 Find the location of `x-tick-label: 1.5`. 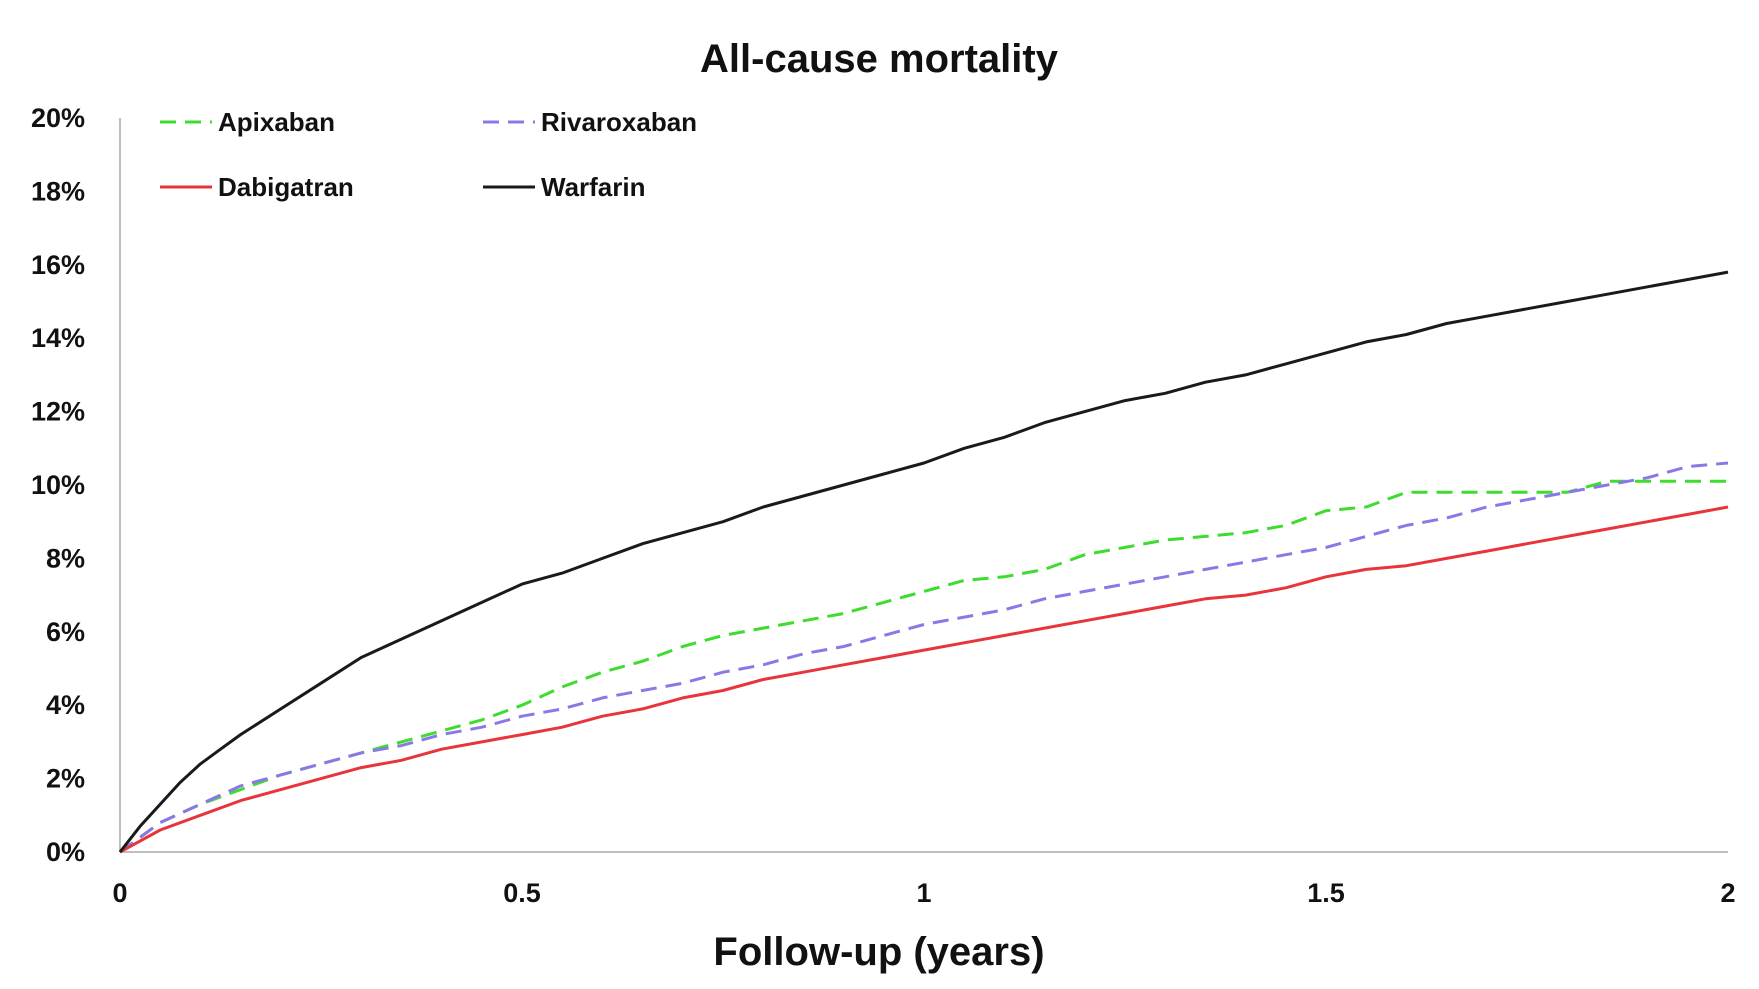

x-tick-label: 1.5 is located at coordinates (1326, 893).